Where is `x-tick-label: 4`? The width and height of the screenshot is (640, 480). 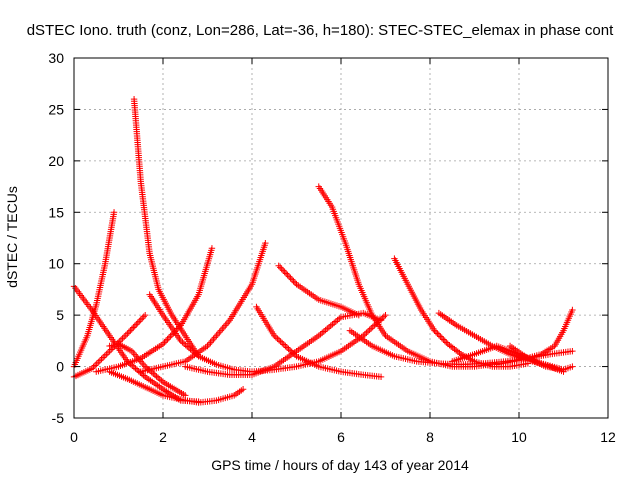
x-tick-label: 4 is located at coordinates (252, 437).